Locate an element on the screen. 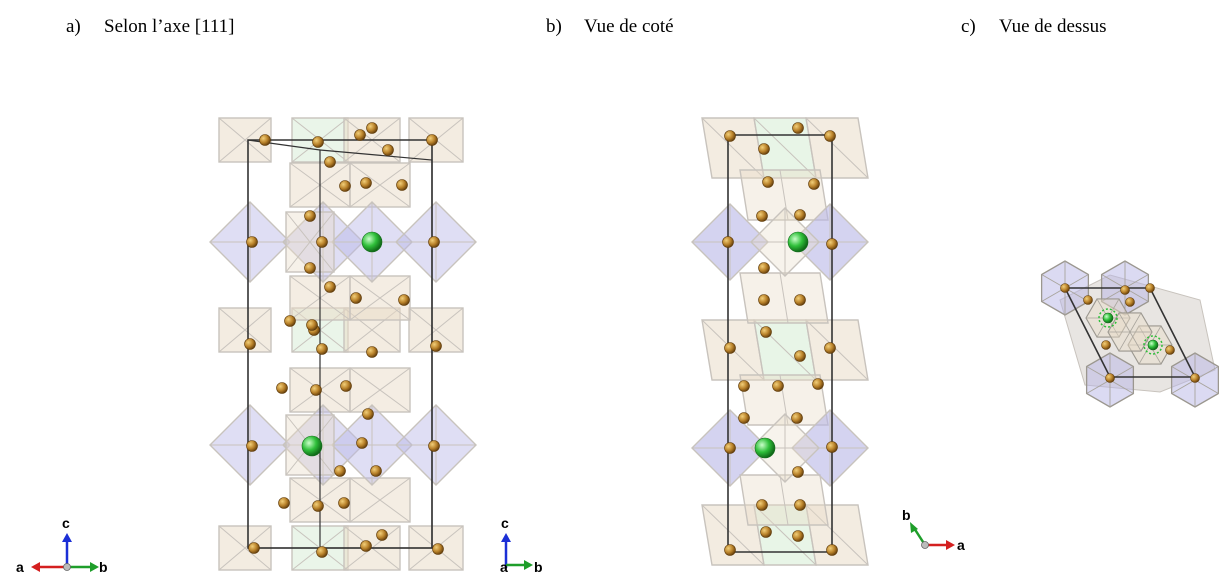 The width and height of the screenshot is (1219, 578). caption-c: c) Vue de dessus is located at coordinates (1034, 27).